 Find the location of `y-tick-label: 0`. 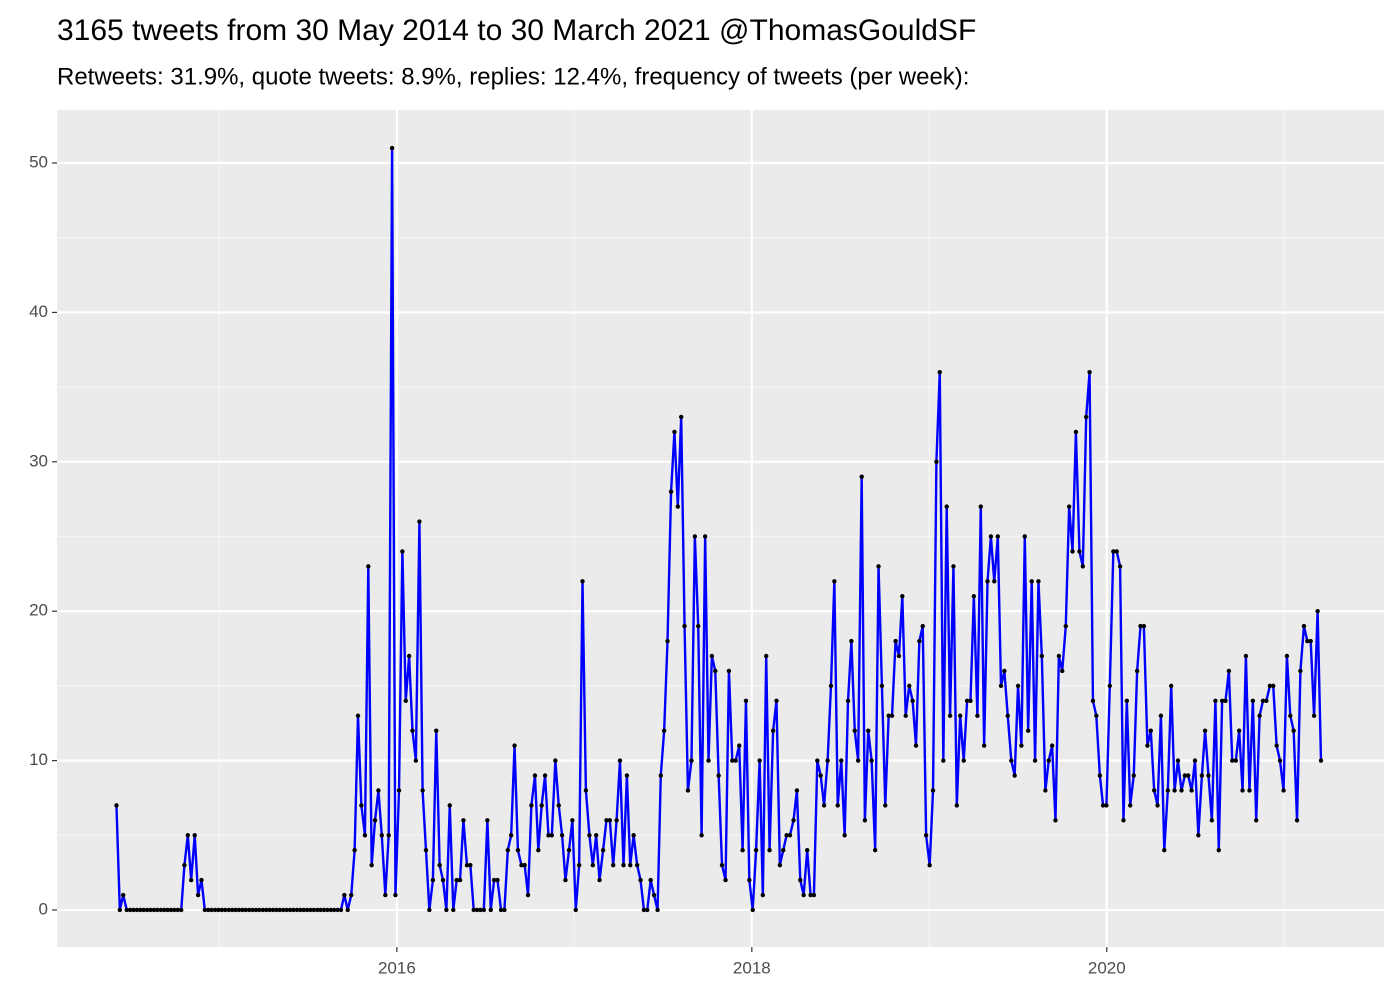

y-tick-label: 0 is located at coordinates (43, 908).